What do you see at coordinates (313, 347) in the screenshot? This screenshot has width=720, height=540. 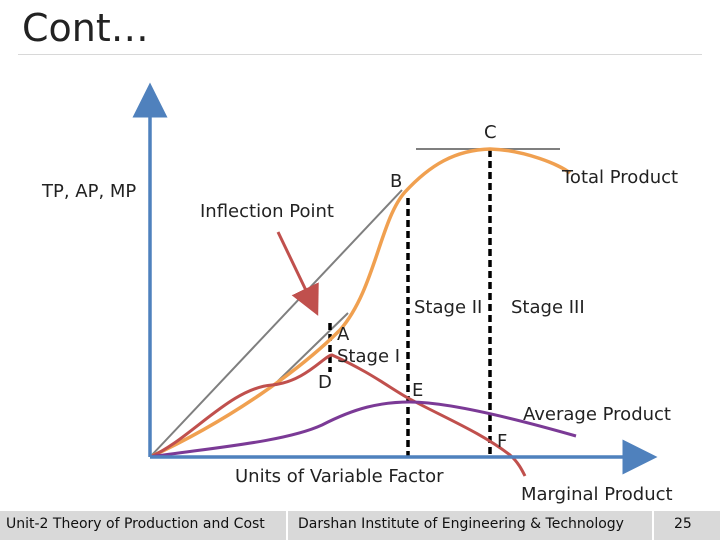 I see `tangent-at-inflection` at bounding box center [313, 347].